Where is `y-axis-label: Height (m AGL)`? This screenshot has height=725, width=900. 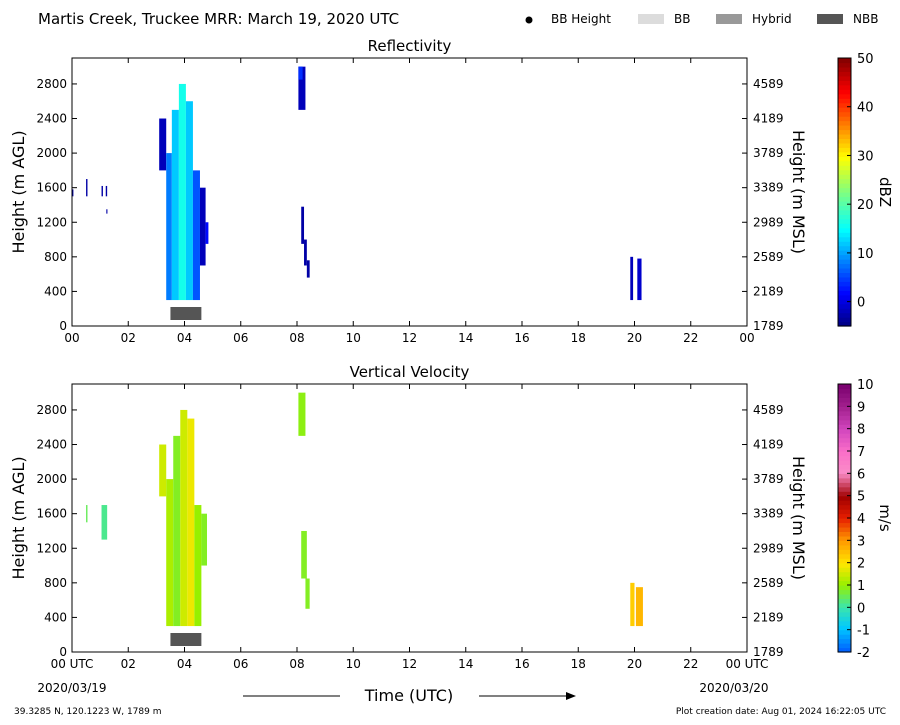 y-axis-label: Height (m AGL) is located at coordinates (18, 517).